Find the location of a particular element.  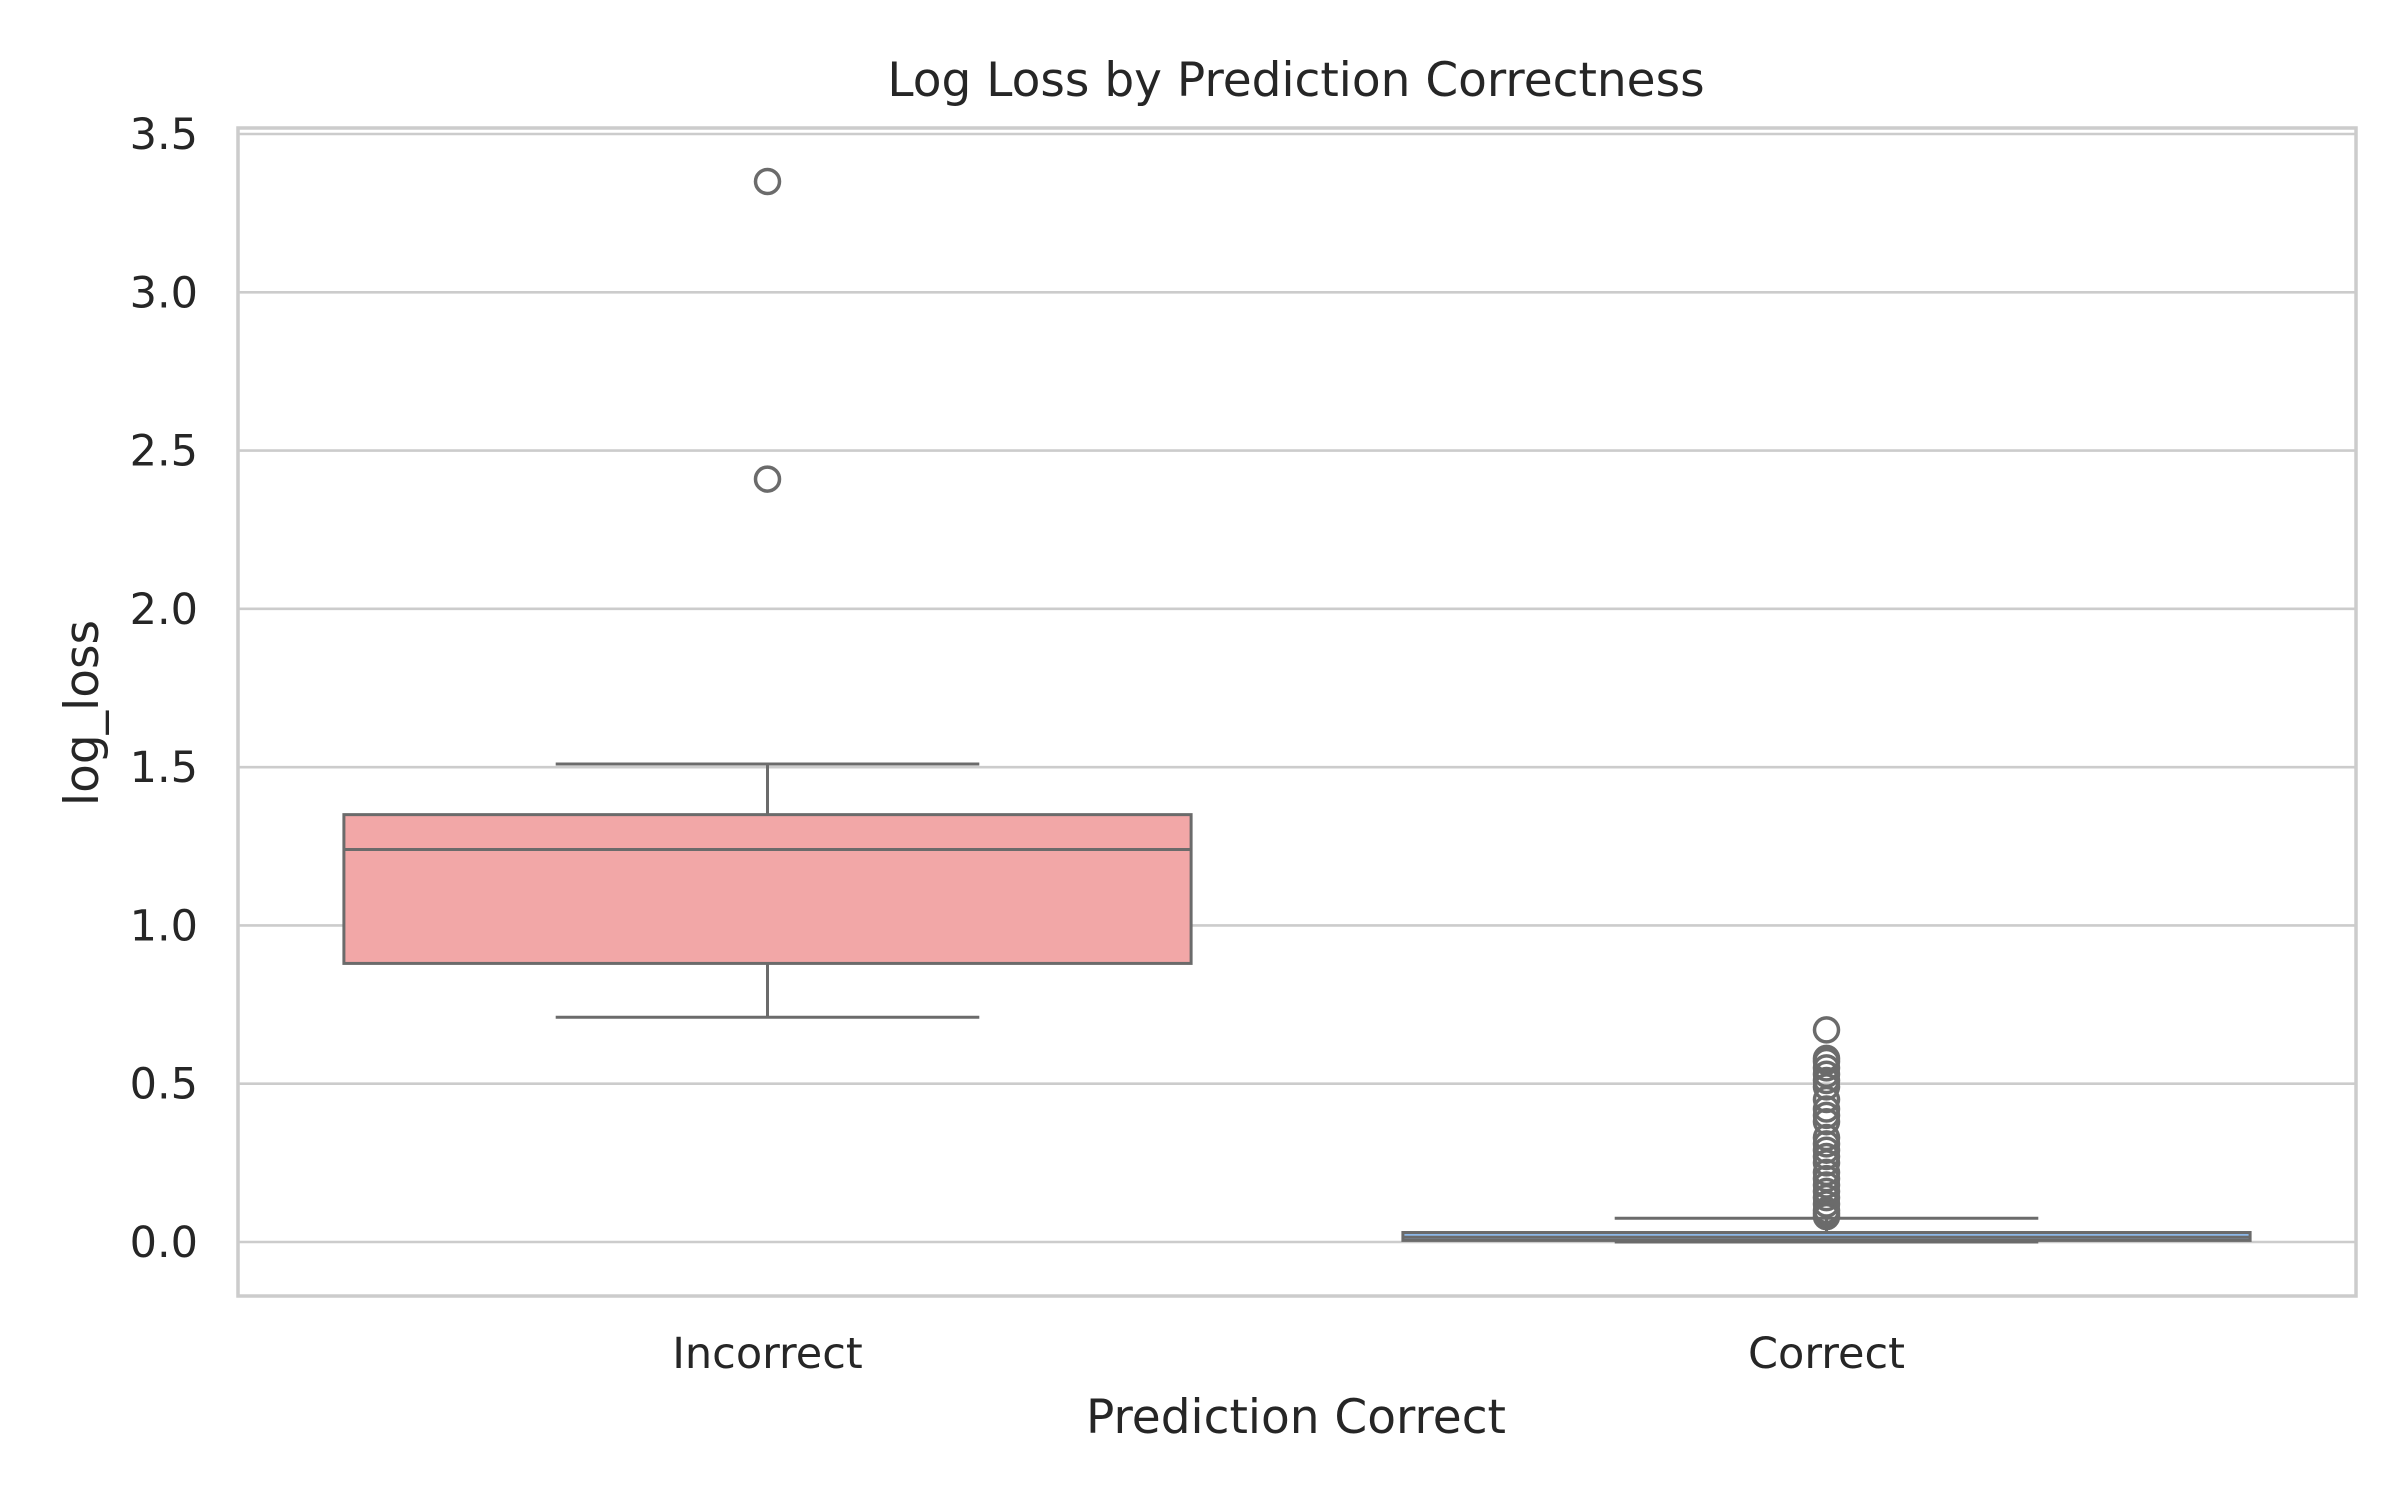

y-axis-label: log_loss is located at coordinates (82, 713).